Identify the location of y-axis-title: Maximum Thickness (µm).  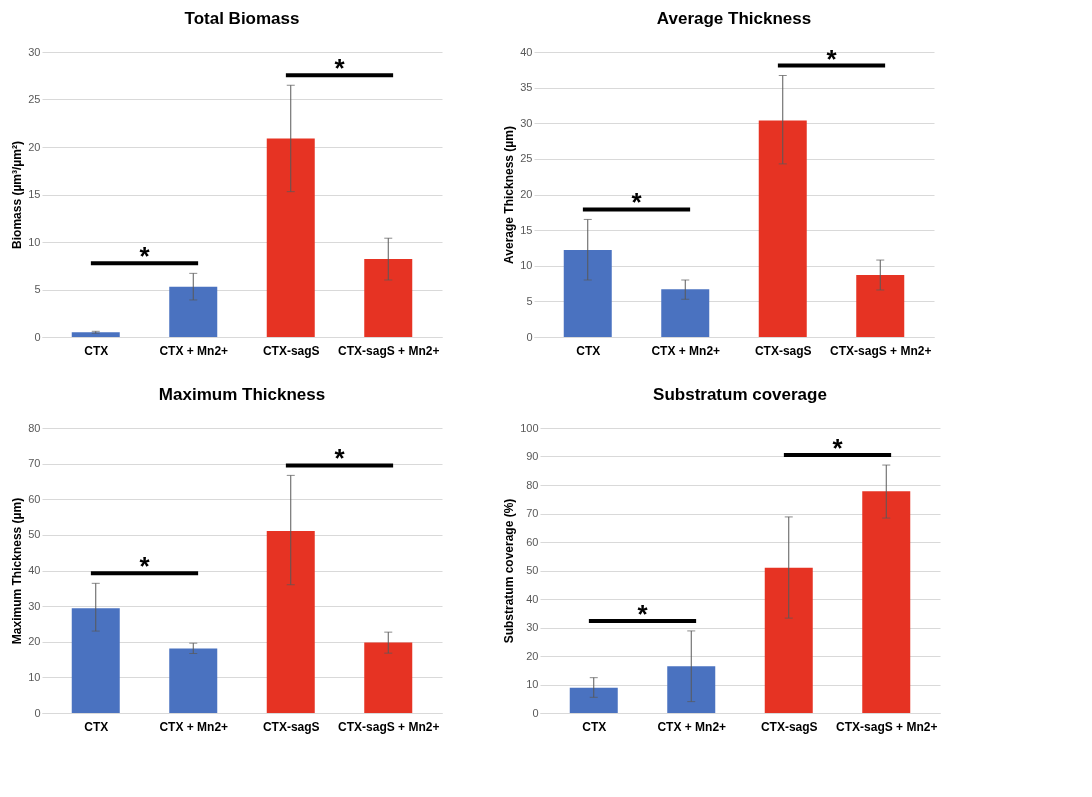
(17, 571).